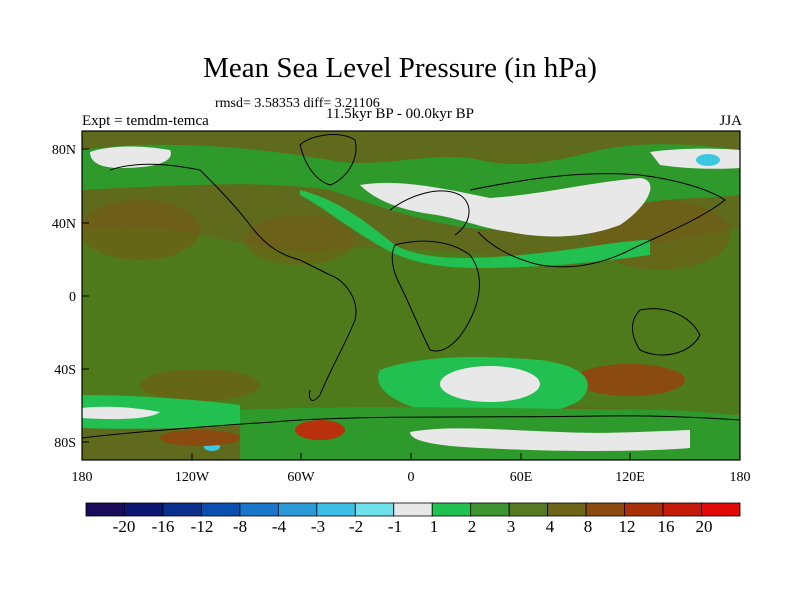  Describe the element at coordinates (318, 526) in the screenshot. I see `colorbar-label: -3` at that location.